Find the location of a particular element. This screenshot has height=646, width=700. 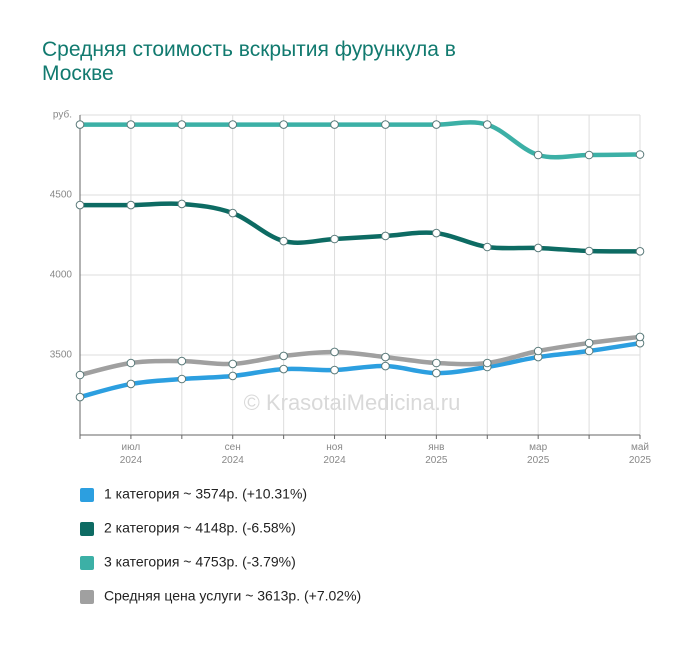

watermark: © KrasotaiMedicina.ru is located at coordinates (352, 402).